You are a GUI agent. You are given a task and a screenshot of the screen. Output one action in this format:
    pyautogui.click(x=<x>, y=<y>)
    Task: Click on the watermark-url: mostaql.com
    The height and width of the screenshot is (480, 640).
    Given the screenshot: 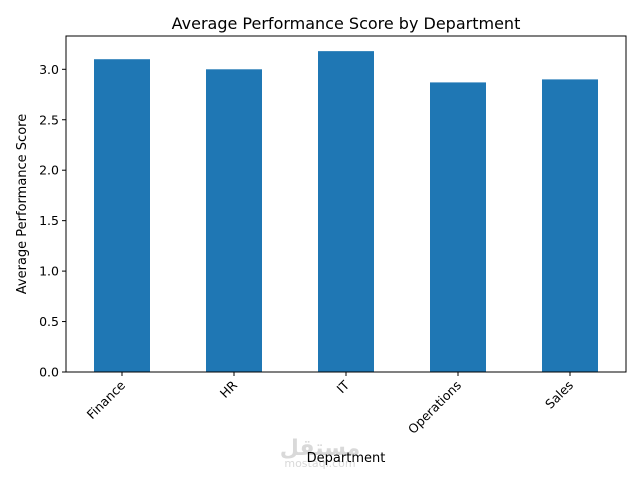 What is the action you would take?
    pyautogui.click(x=319, y=463)
    